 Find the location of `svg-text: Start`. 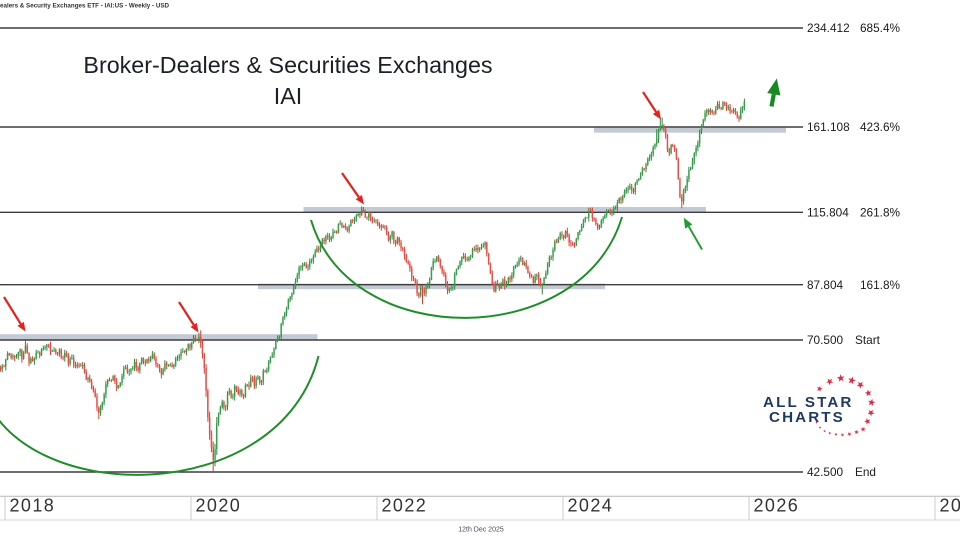

svg-text: Start is located at coordinates (868, 340).